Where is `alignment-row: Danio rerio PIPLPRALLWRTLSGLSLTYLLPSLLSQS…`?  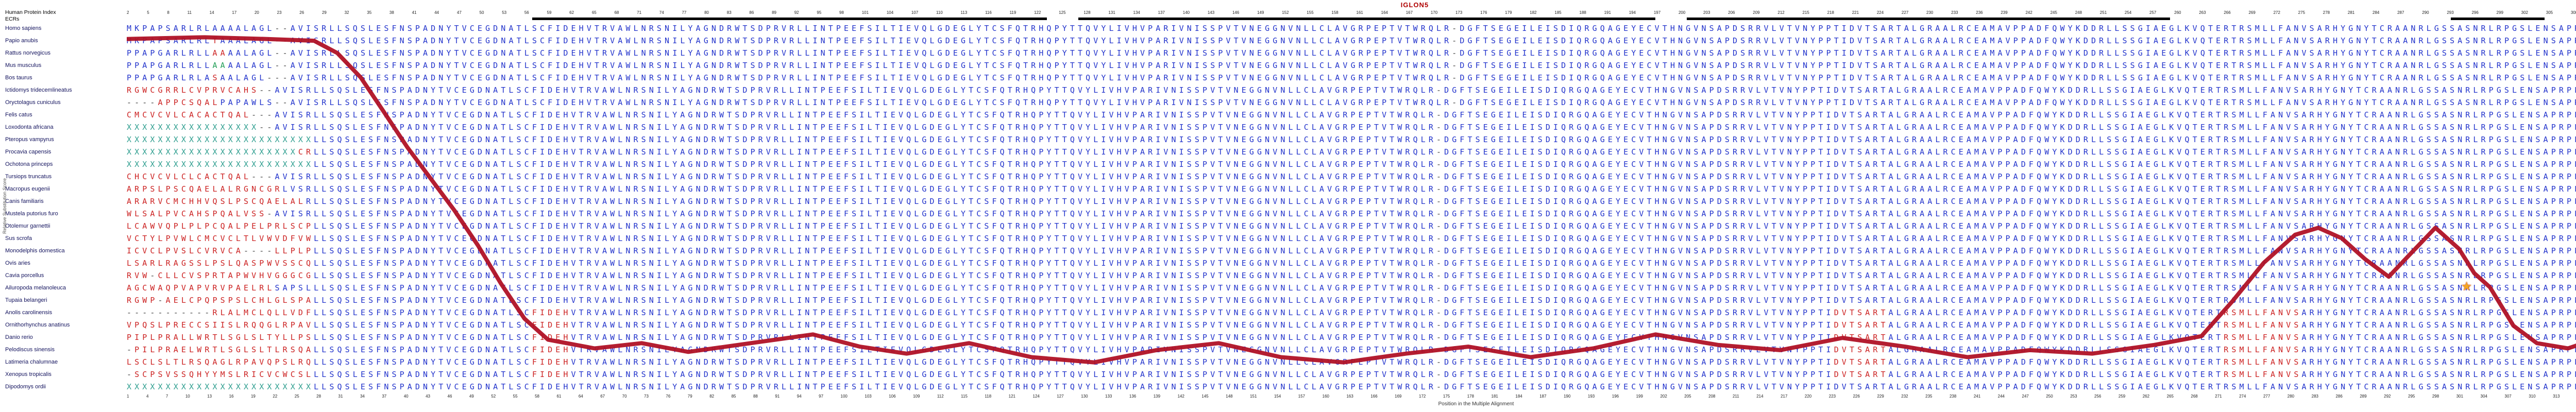
alignment-row: Danio rerio PIPLPRALLWRTLSGLSLTYLLPSLLSQS… is located at coordinates (1288, 337).